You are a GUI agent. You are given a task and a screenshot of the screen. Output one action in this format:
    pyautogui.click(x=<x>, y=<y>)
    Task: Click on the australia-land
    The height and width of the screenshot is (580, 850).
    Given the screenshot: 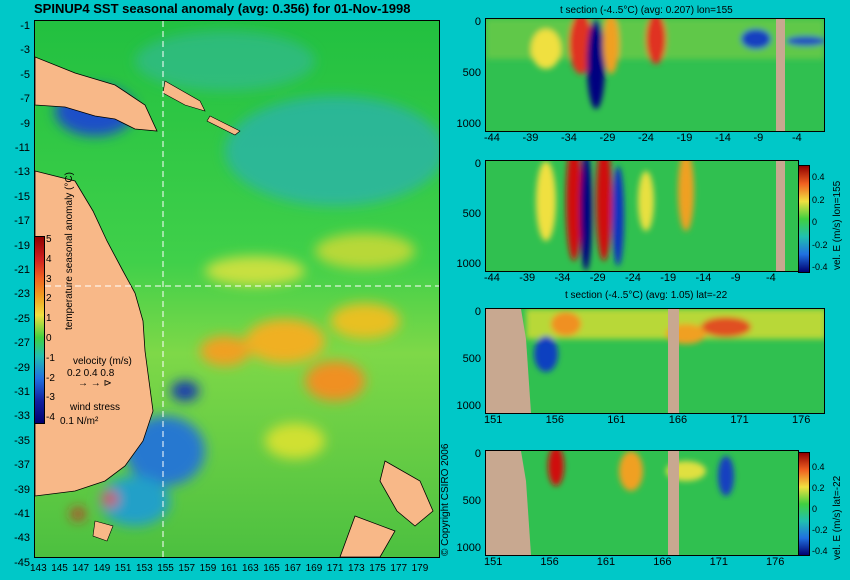 What is the action you would take?
    pyautogui.click(x=94, y=333)
    